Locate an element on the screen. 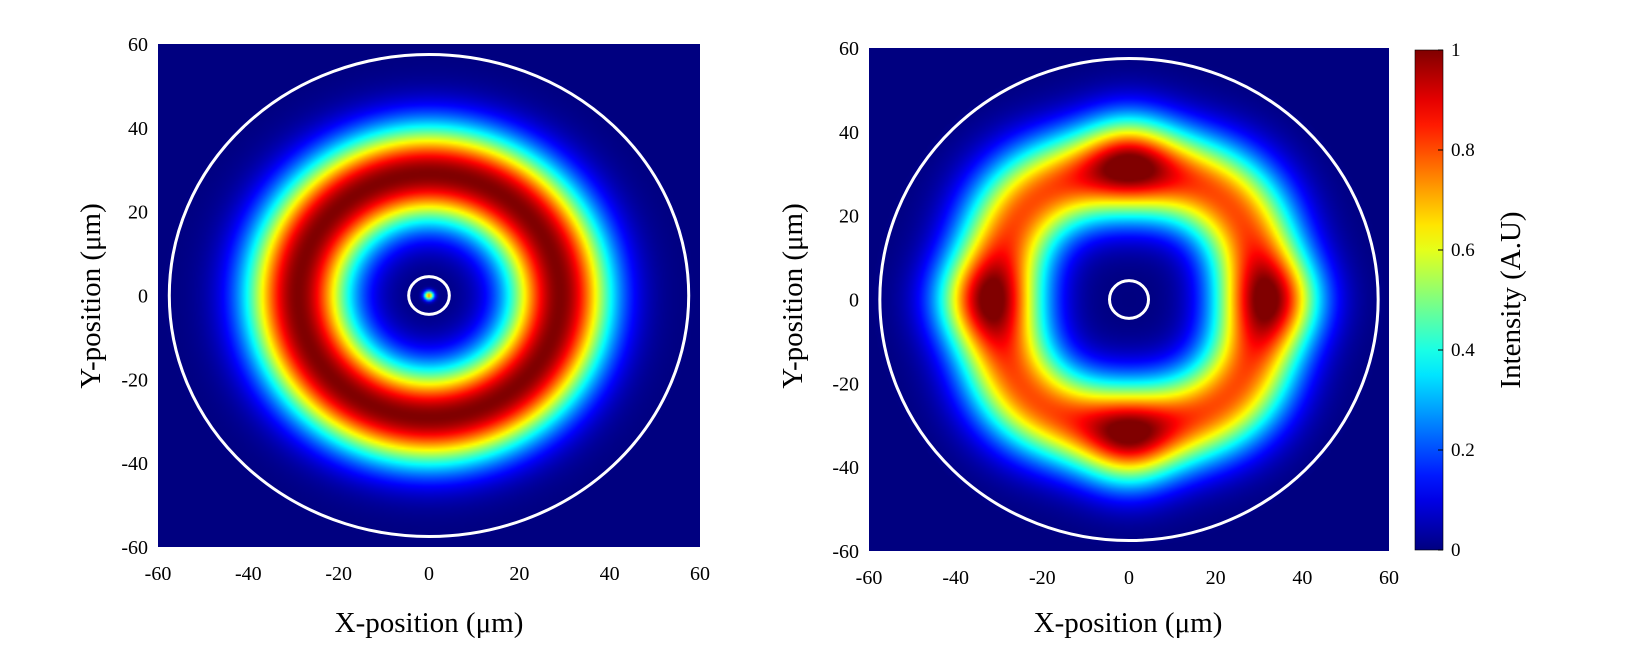 The height and width of the screenshot is (672, 1638). left-y-tick-label: -60 is located at coordinates (134, 548).